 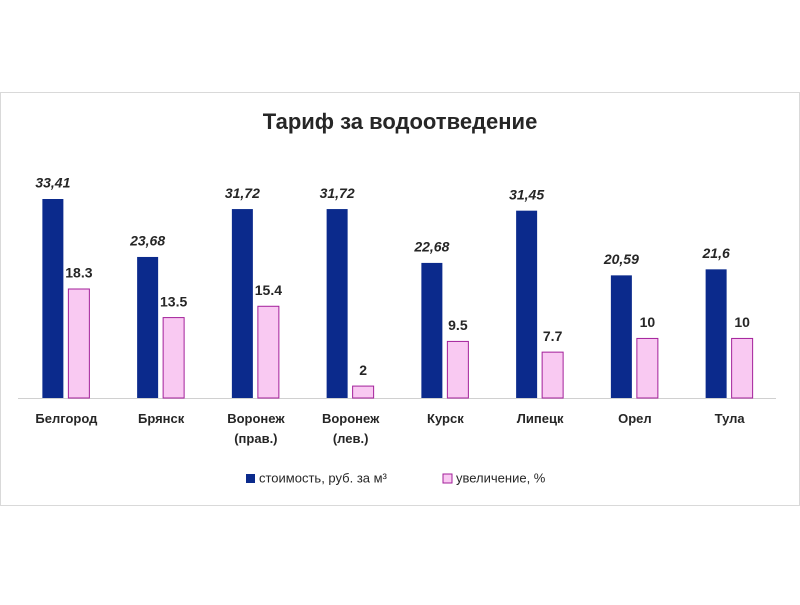 What do you see at coordinates (323, 477) in the screenshot?
I see `legend-label: стоимость, руб. за м³` at bounding box center [323, 477].